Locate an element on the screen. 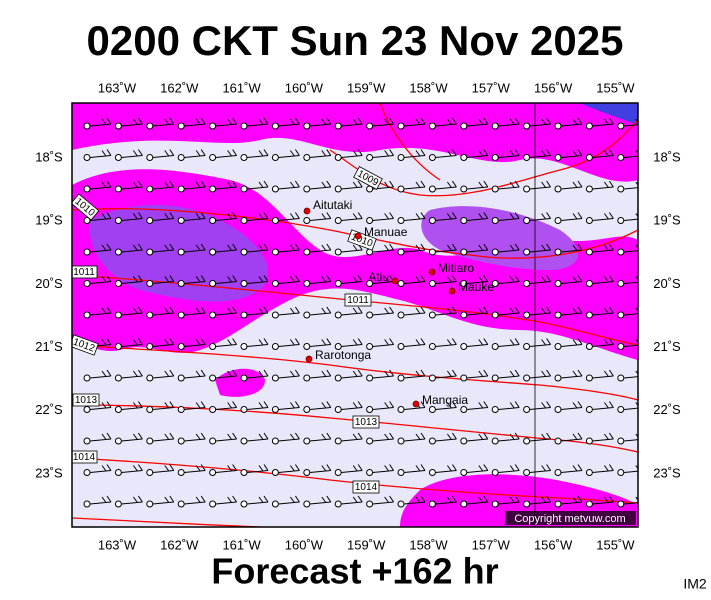  place-marker is located at coordinates (452, 291).